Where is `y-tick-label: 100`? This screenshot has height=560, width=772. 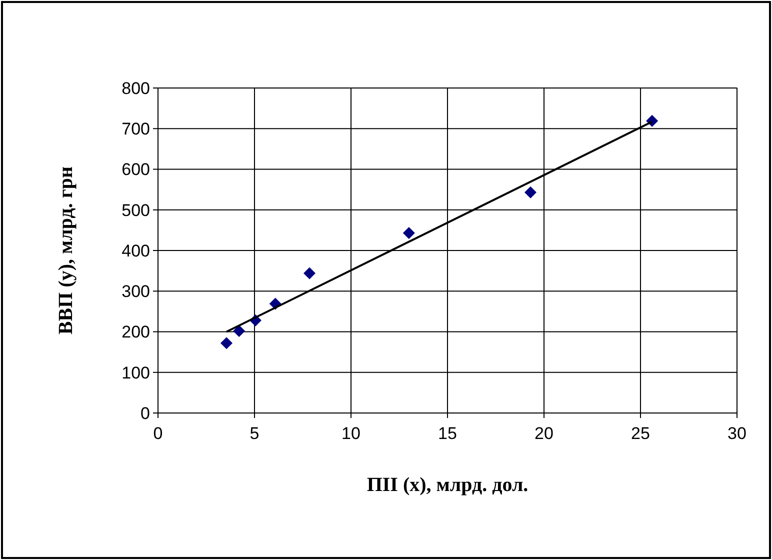
y-tick-label: 100 is located at coordinates (136, 372).